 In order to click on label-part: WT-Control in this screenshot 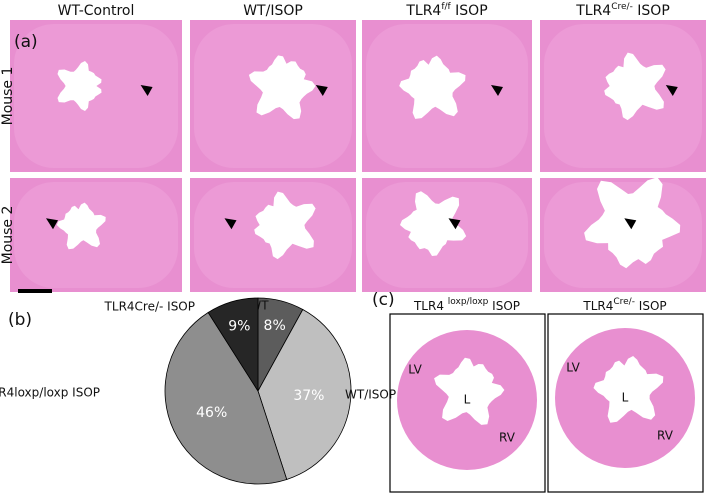, I will do `click(96, 11)`.